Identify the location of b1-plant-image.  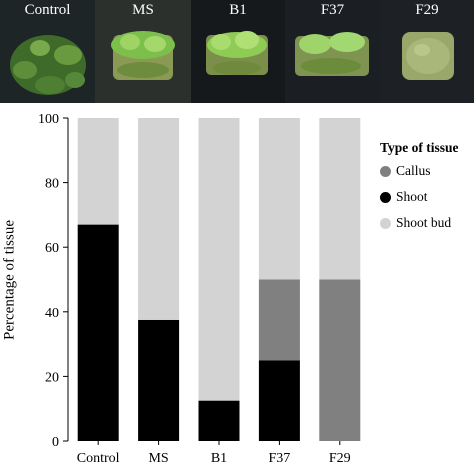
(238, 51).